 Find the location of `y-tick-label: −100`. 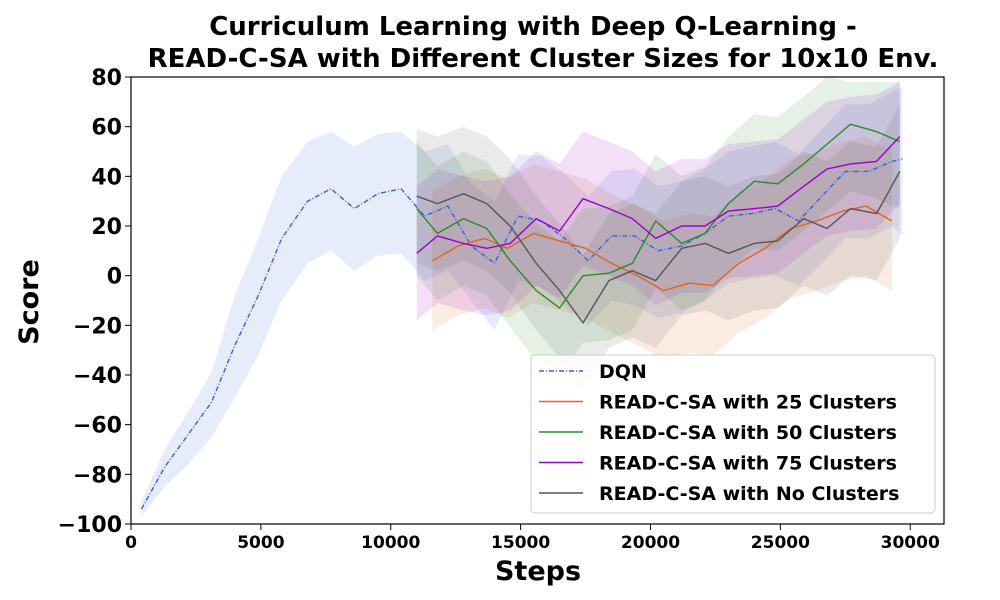

y-tick-label: −100 is located at coordinates (90, 525).